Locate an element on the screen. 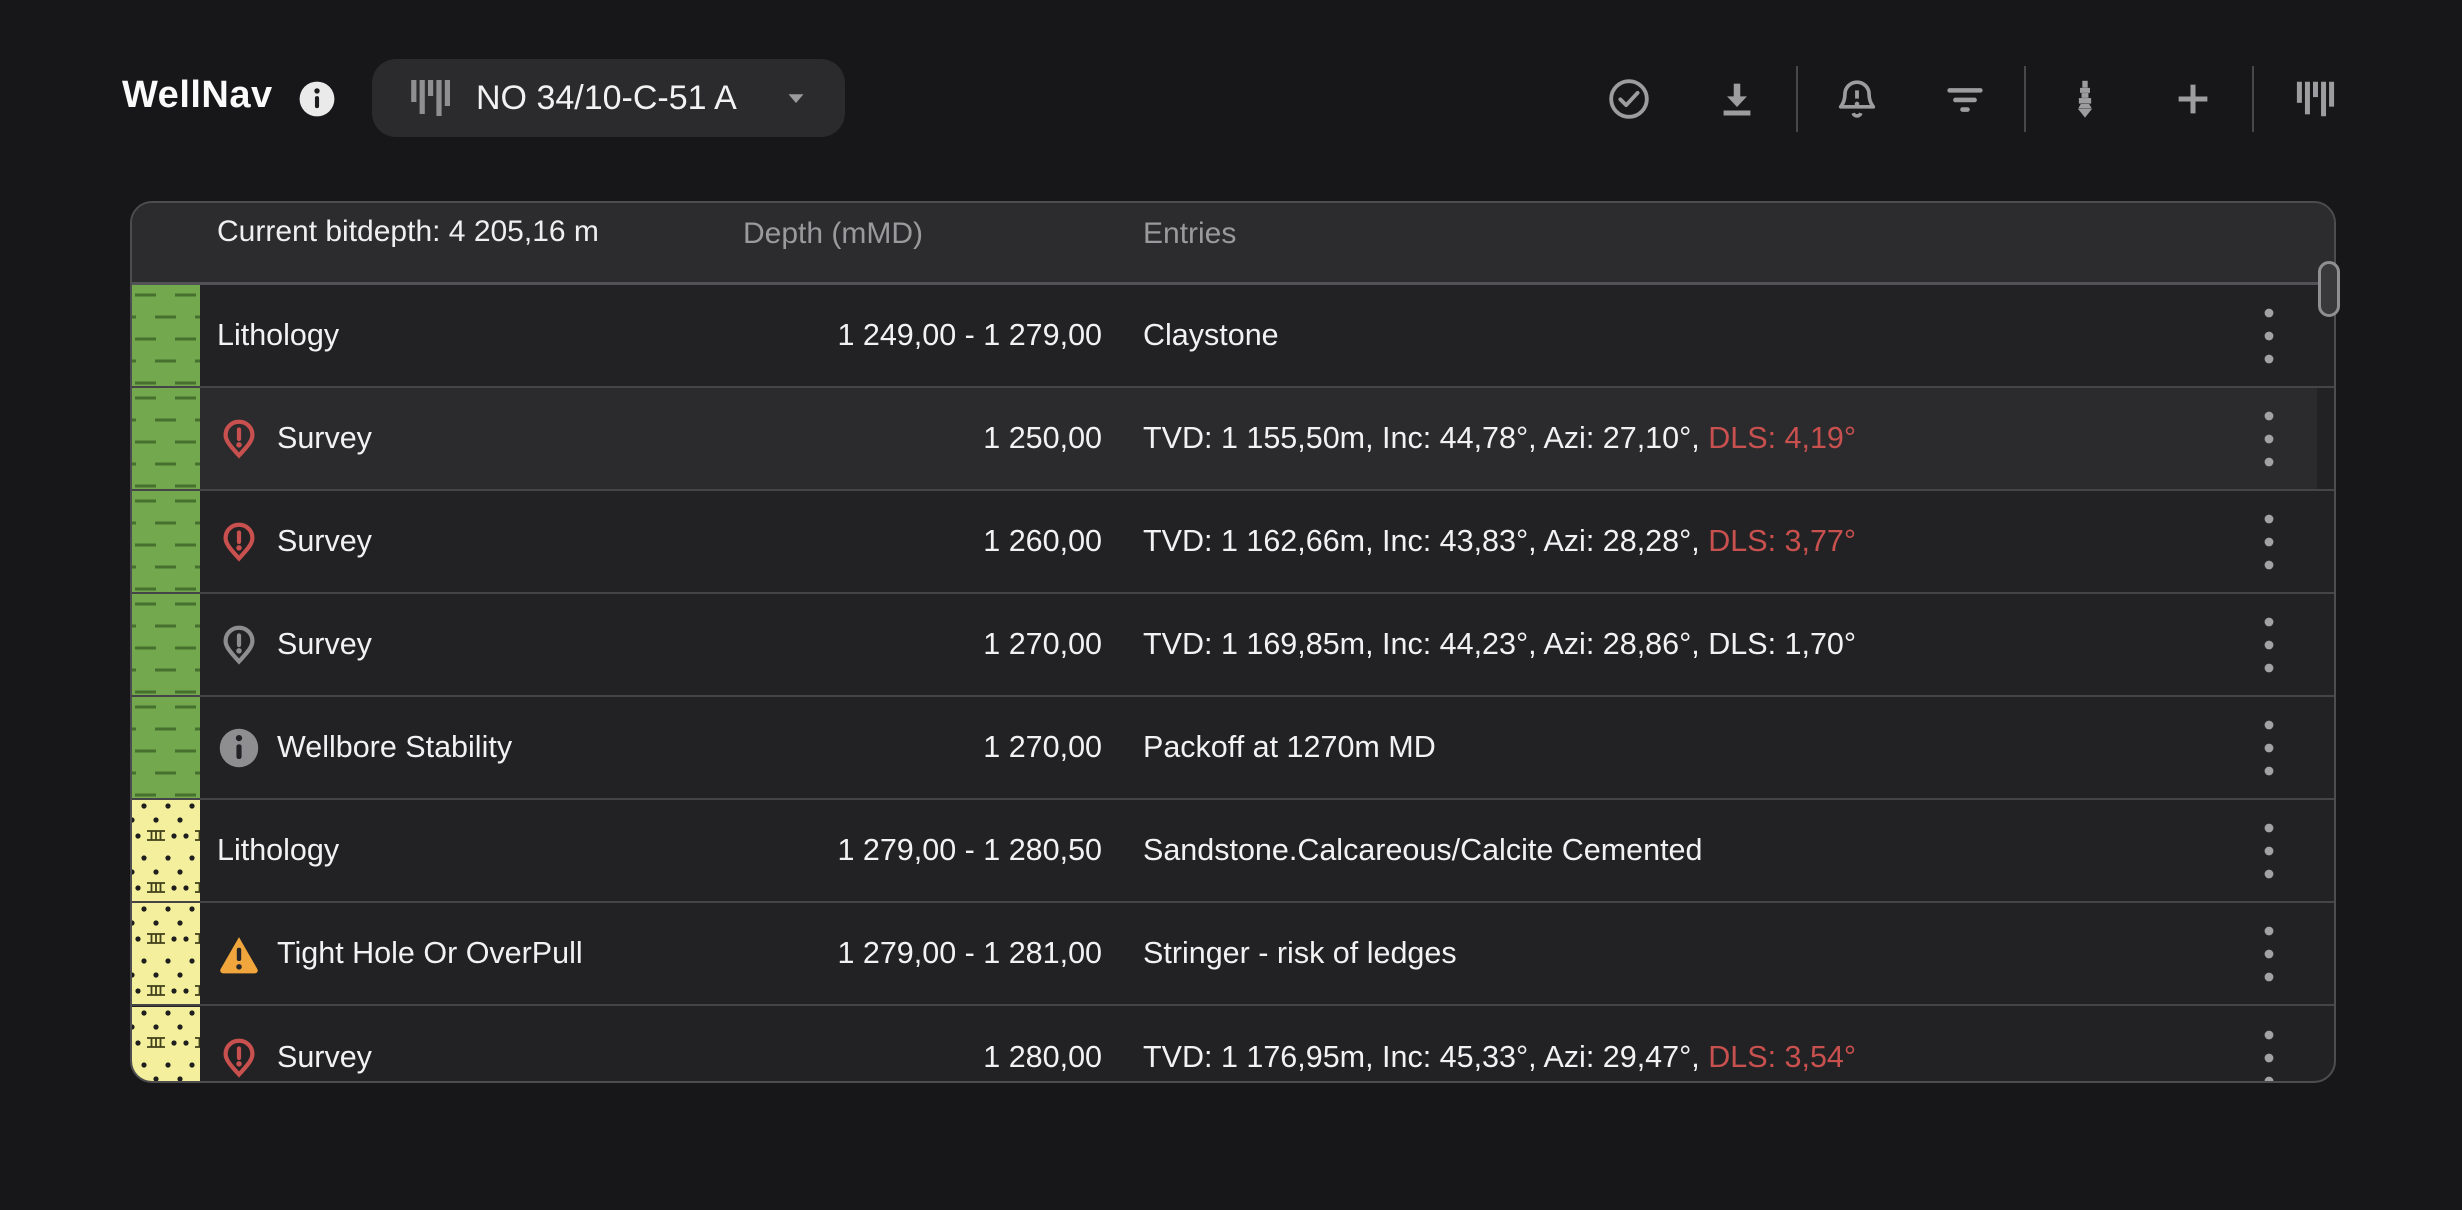  row-entry-text: Stringer - risk of ledges is located at coordinates (1300, 953).